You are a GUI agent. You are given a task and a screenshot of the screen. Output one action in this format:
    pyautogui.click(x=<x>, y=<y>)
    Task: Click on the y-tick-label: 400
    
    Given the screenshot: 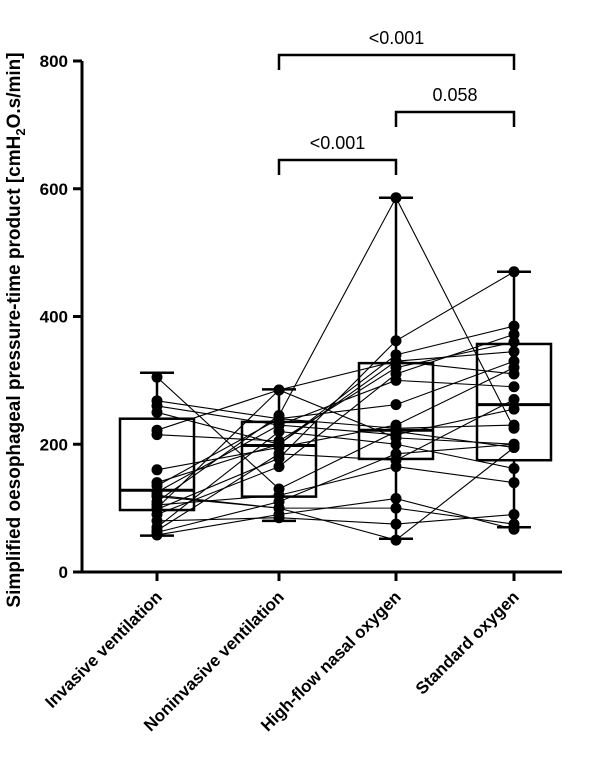 What is the action you would take?
    pyautogui.click(x=54, y=317)
    